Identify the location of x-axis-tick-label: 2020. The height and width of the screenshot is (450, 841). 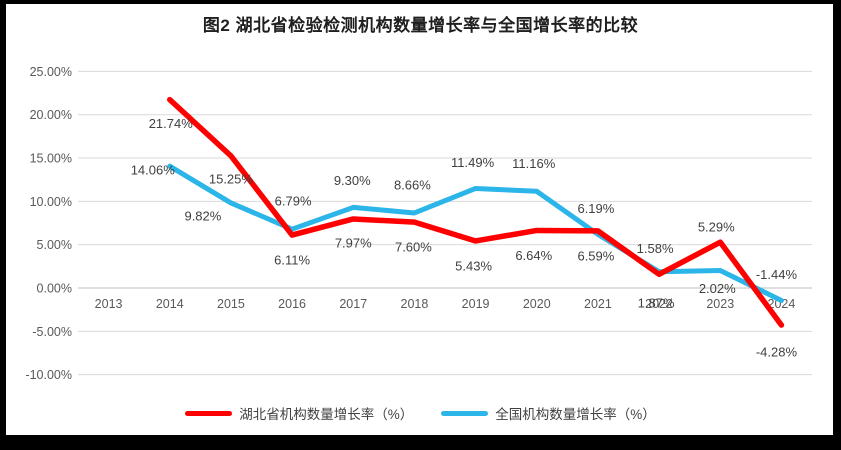
(537, 304).